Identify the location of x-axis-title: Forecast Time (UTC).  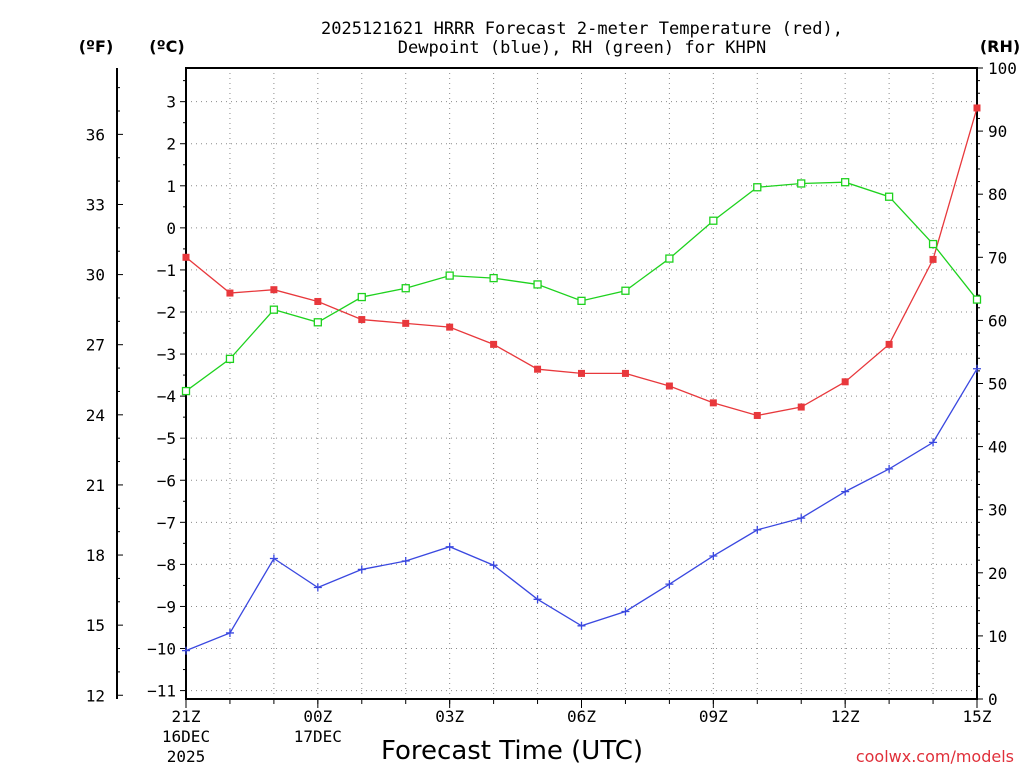
(512, 751).